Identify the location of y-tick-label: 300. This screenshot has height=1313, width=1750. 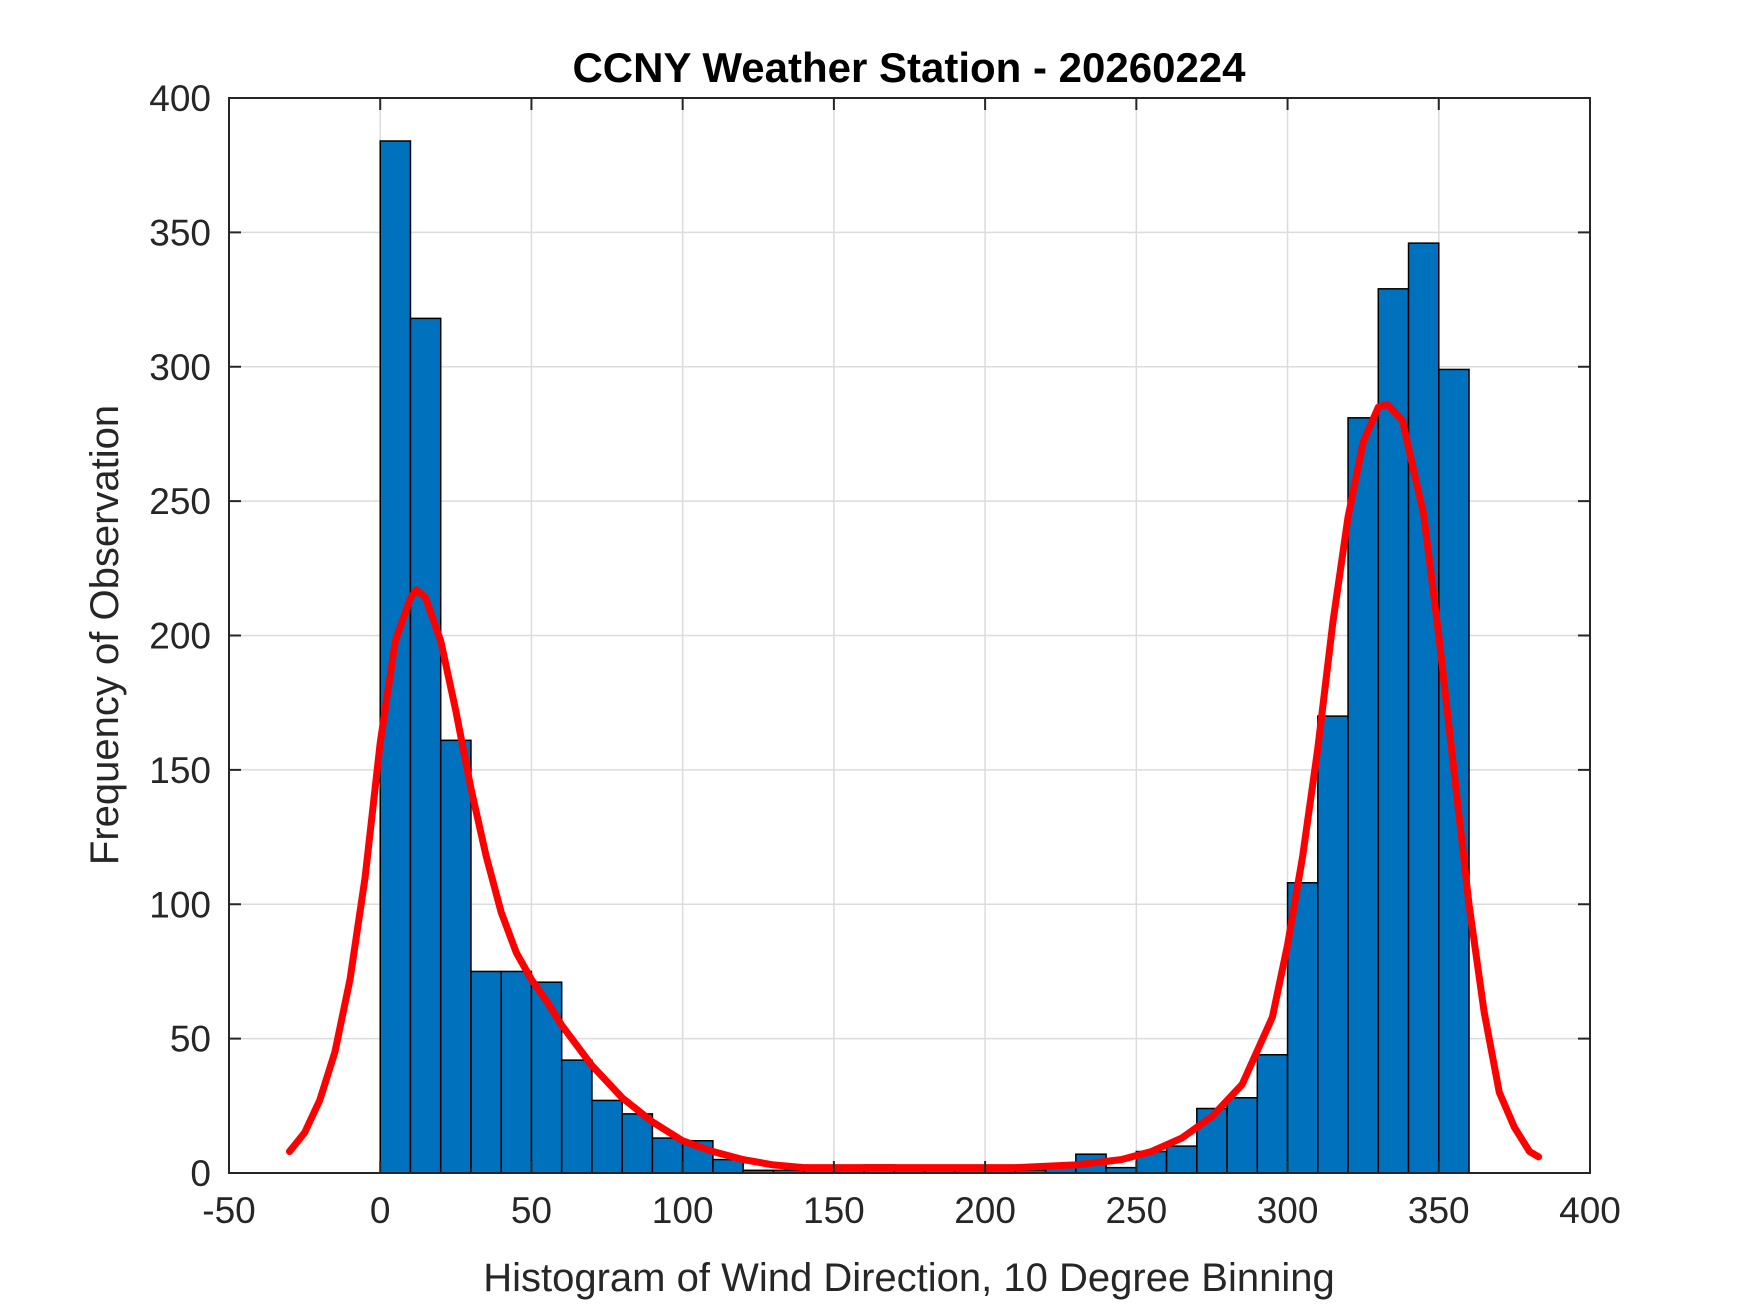
(180, 367).